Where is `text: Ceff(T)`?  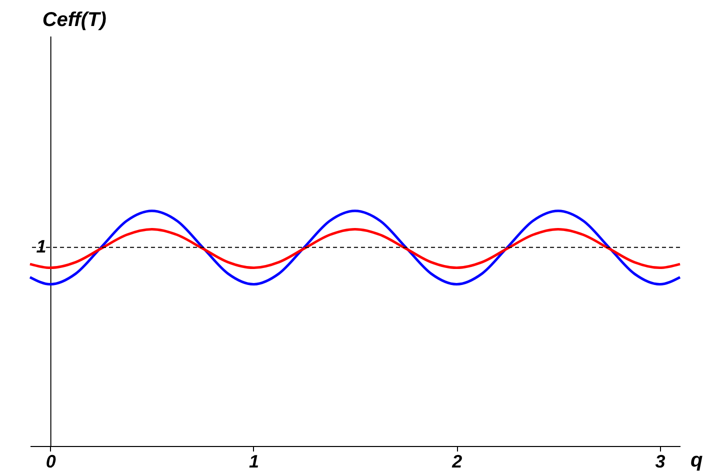
text: Ceff(T) is located at coordinates (74, 20).